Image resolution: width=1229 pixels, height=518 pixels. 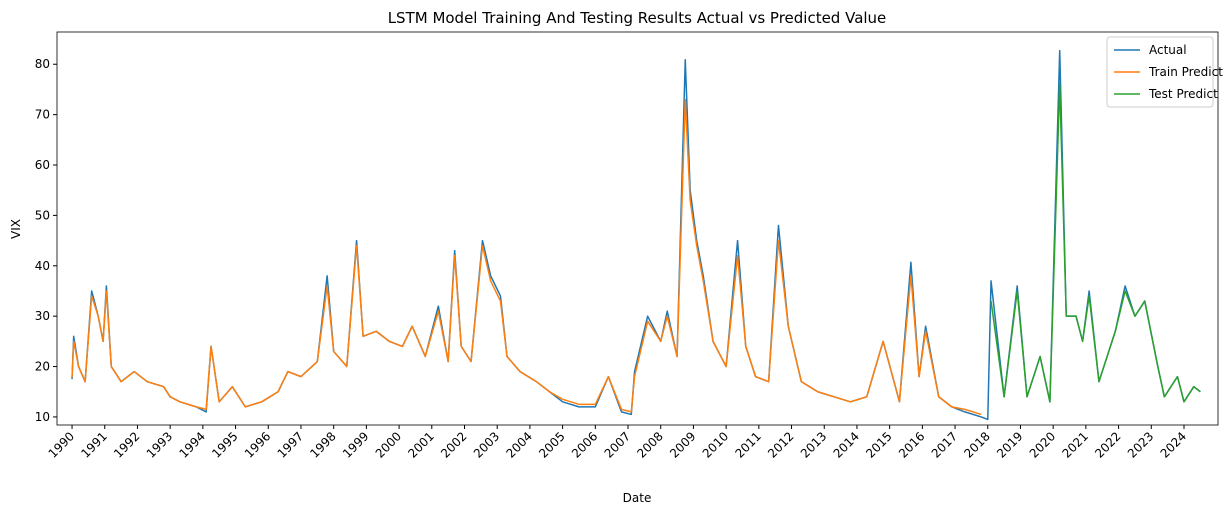 I want to click on x-tick-label: 2018, so click(x=976, y=444).